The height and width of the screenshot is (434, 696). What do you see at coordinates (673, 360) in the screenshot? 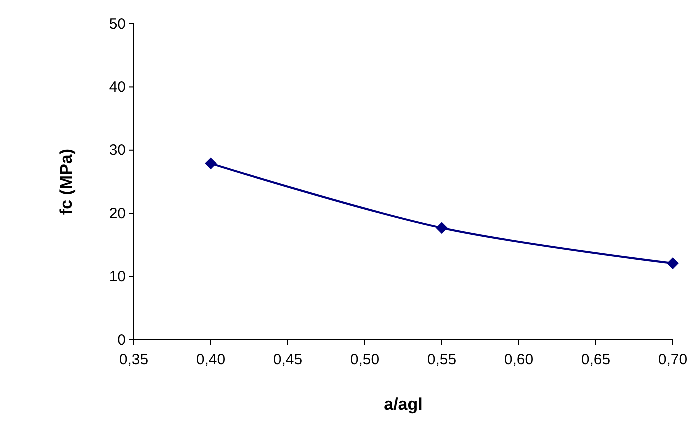
I see `x-tick-label: 0,70` at bounding box center [673, 360].